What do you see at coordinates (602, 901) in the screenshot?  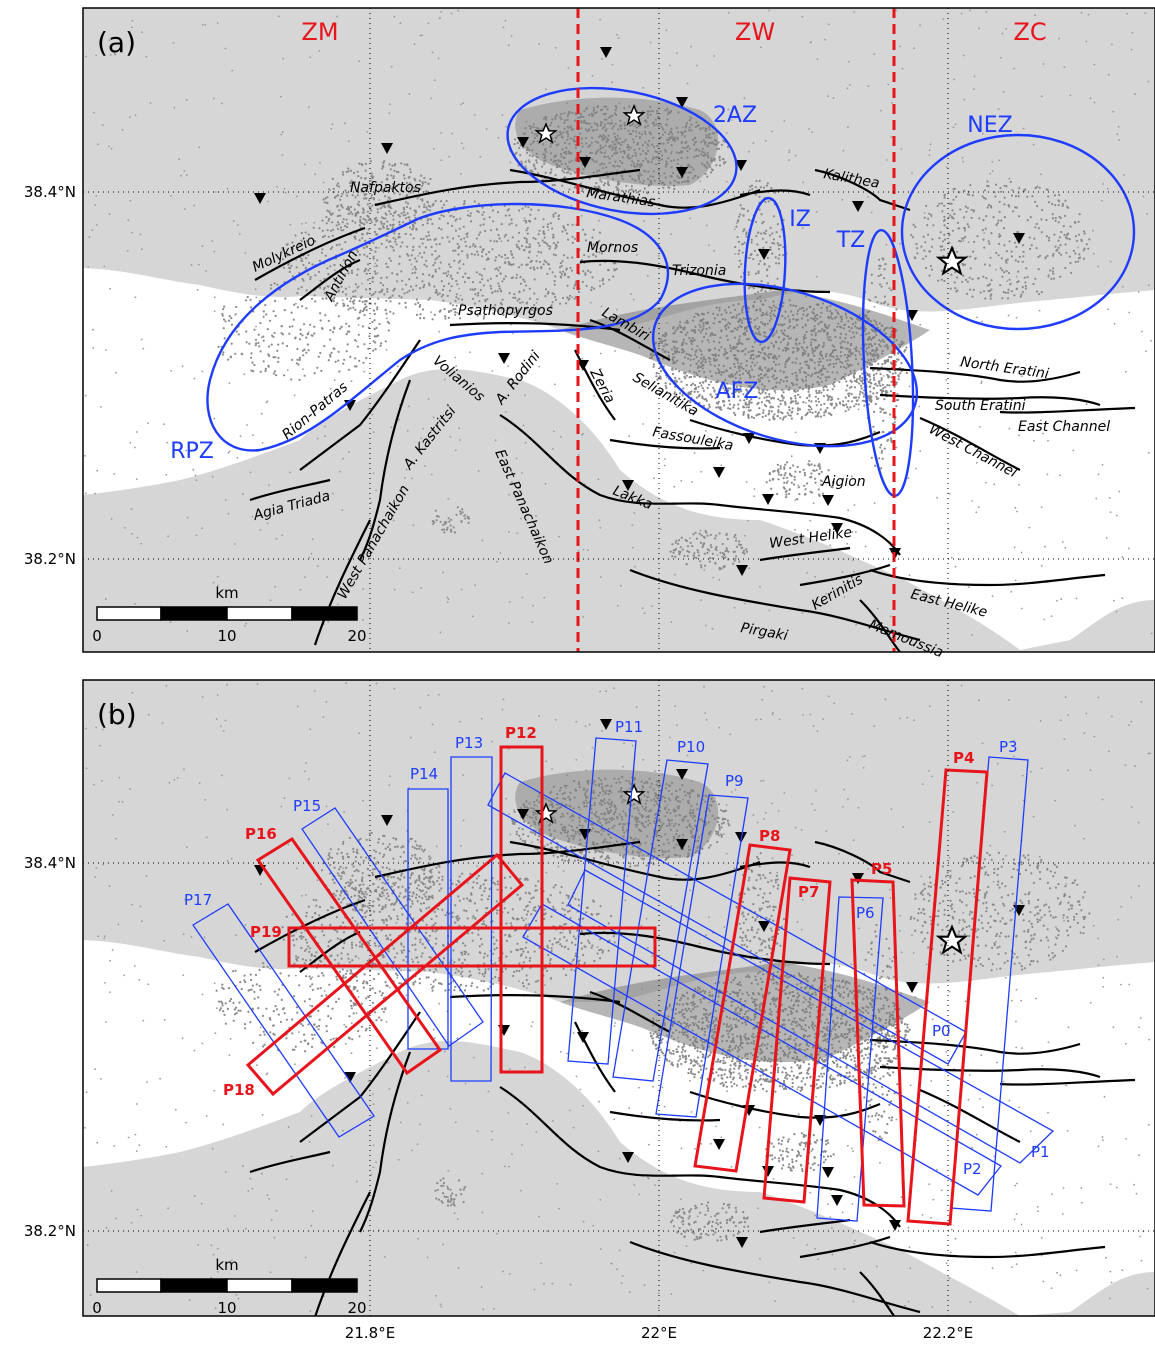 I see `profile-p11-box` at bounding box center [602, 901].